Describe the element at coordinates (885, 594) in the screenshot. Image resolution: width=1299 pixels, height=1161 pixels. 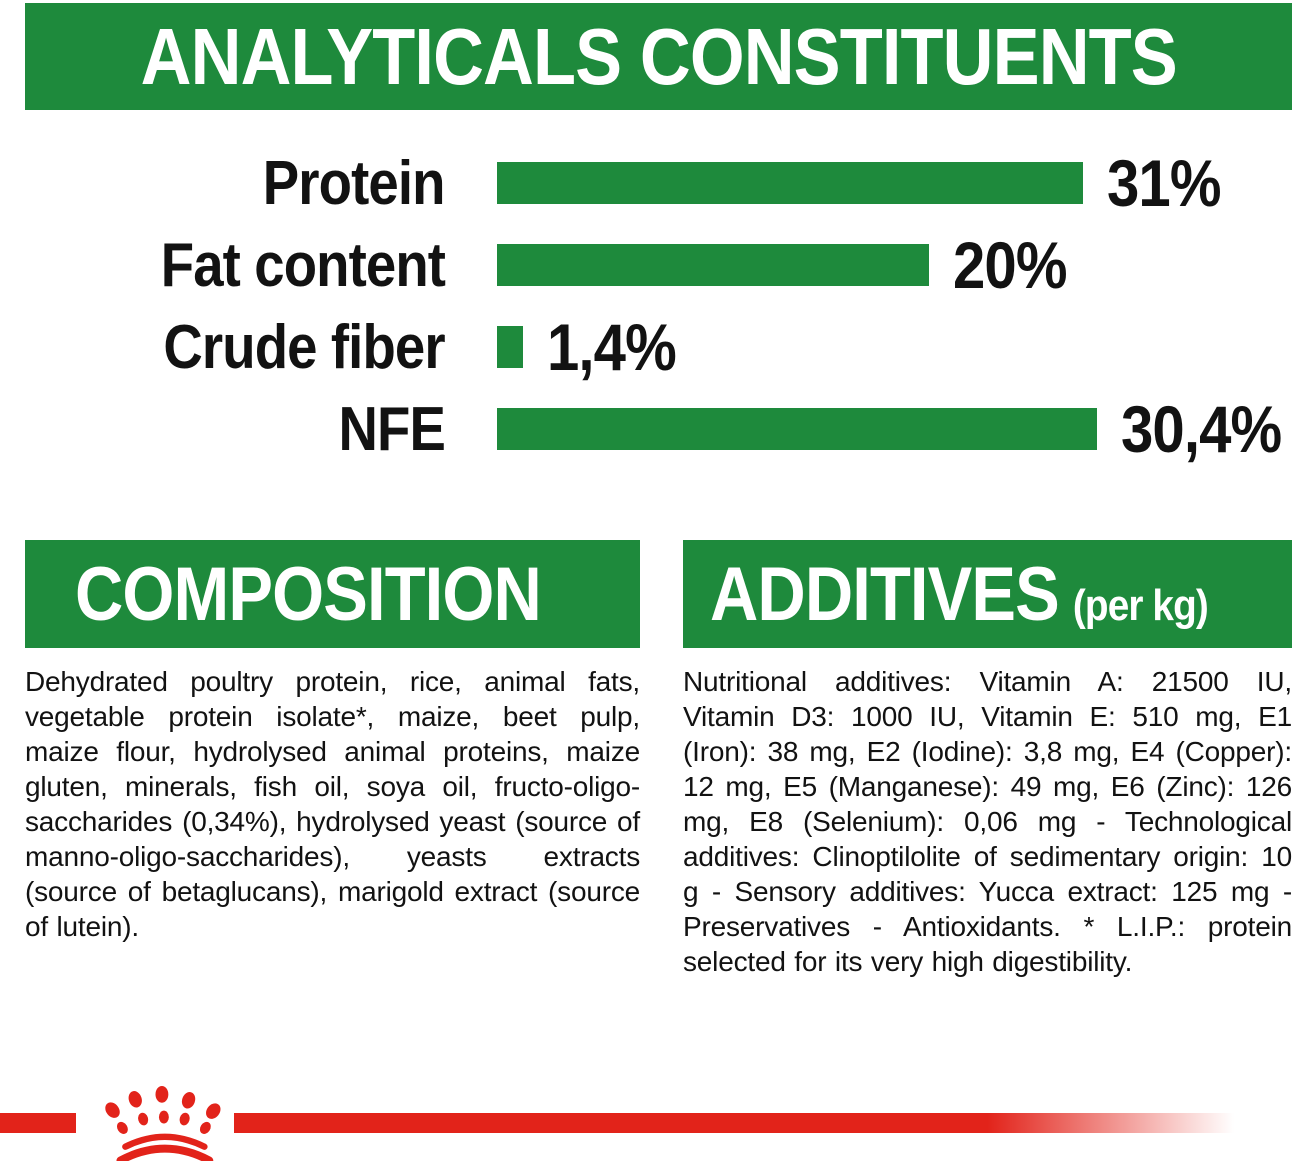
I see `additives-title: ADDITIVES` at that location.